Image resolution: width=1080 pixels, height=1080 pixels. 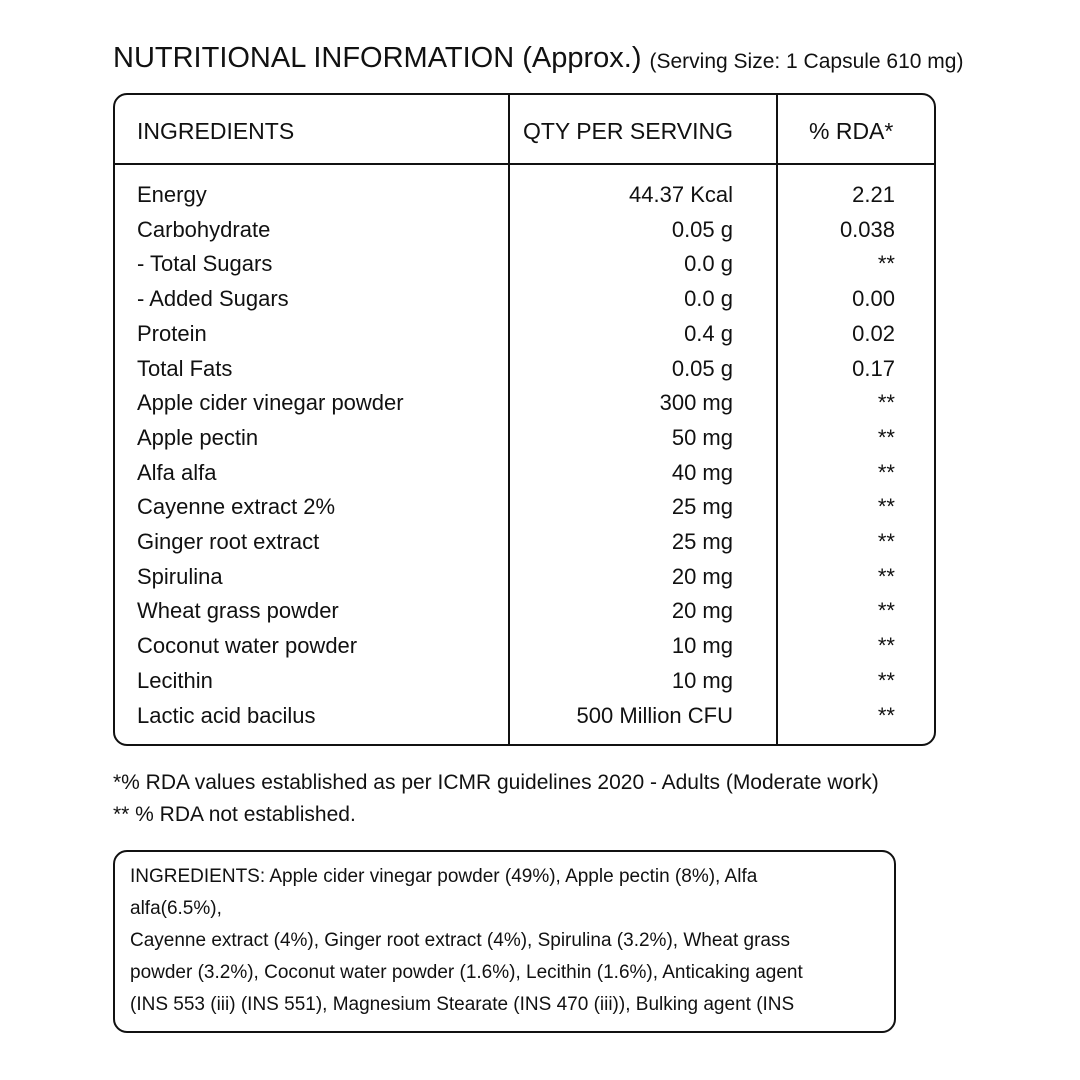 I want to click on quantity: 0.4 g, so click(x=708, y=333).